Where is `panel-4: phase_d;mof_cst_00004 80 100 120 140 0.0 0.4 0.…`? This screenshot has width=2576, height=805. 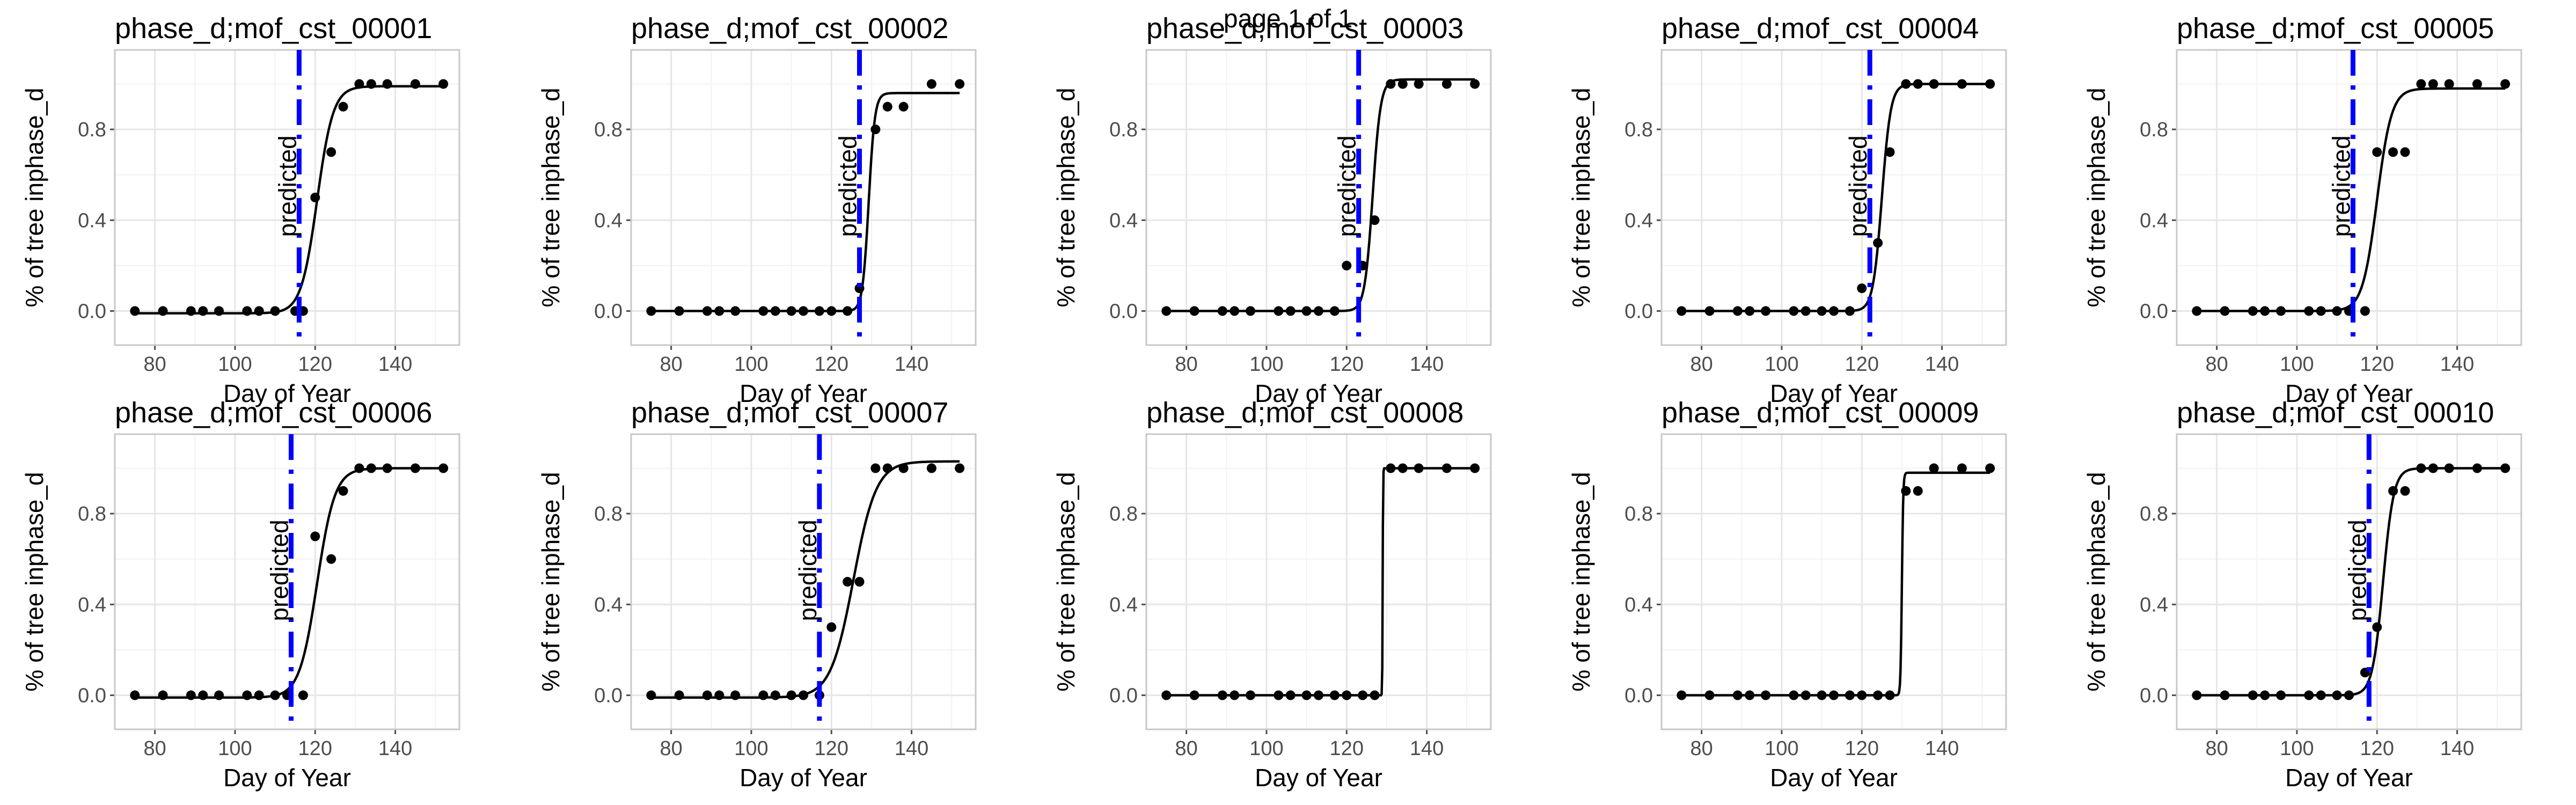
panel-4: phase_d;mof_cst_00004 80 100 120 140 0.0 0.4 0.… is located at coordinates (1787, 209).